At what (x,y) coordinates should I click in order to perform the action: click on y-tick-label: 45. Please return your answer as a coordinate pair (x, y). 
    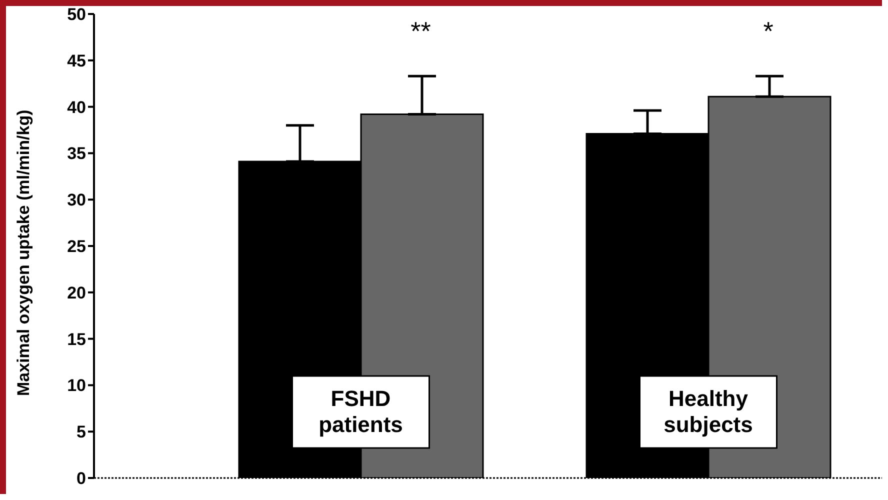
    Looking at the image, I should click on (76, 60).